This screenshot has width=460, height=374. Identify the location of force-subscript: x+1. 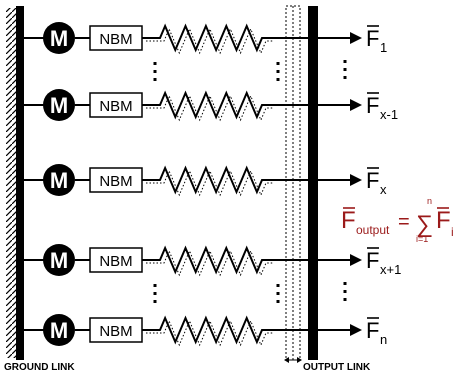
(390, 269).